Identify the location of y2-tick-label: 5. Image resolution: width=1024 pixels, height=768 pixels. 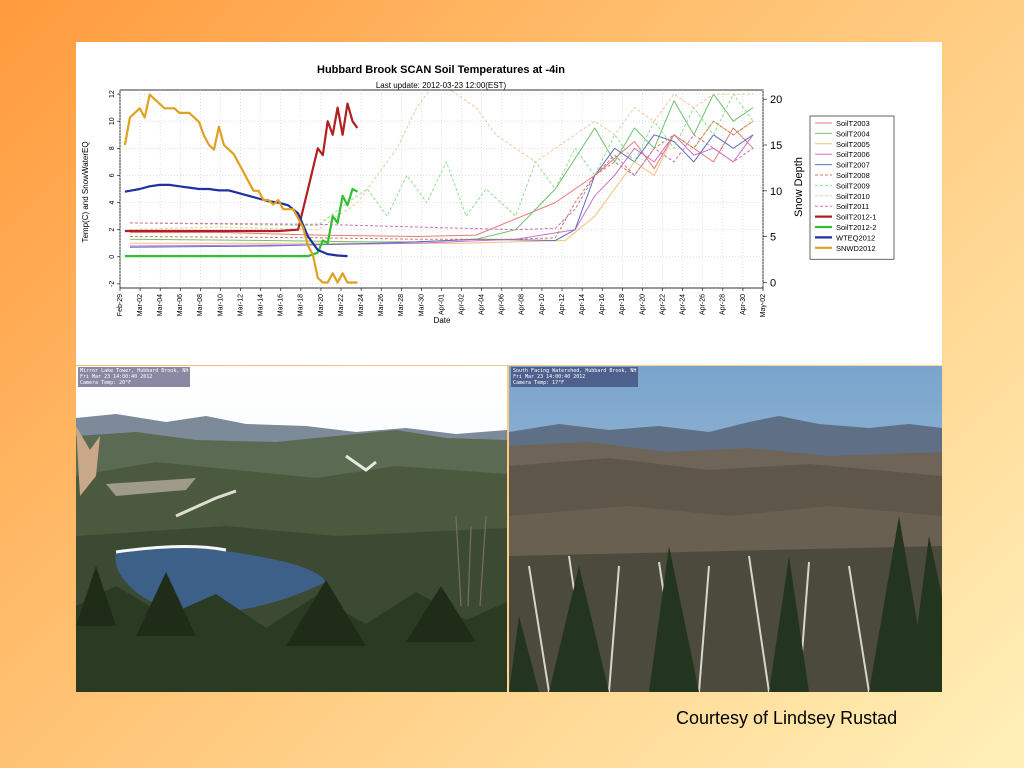
(773, 238).